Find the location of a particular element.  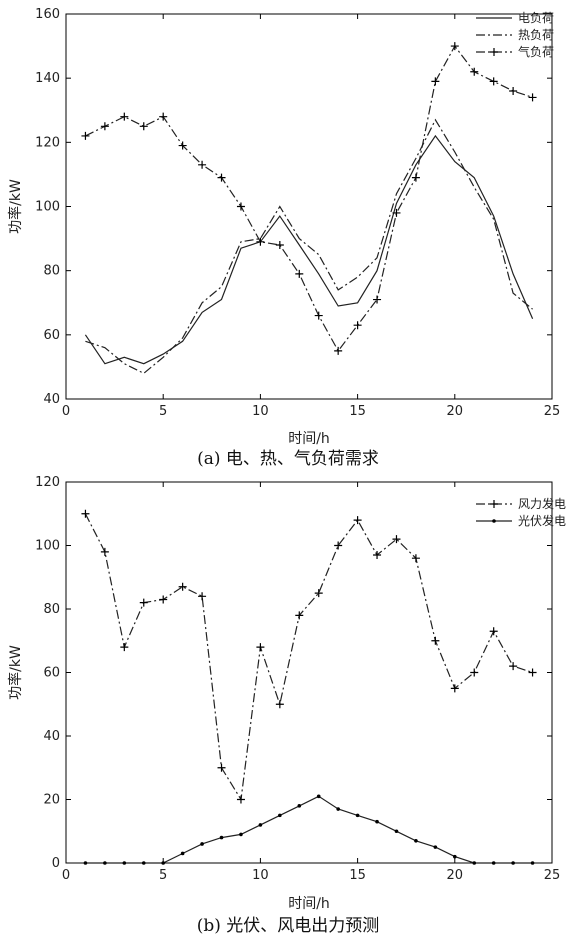

legend-label: 气负荷 is located at coordinates (536, 51).